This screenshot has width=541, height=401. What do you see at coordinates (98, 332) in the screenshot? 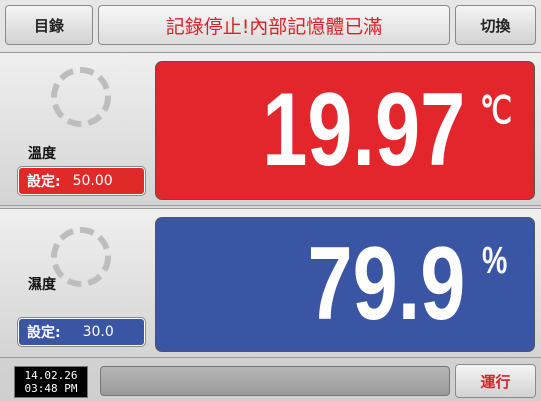
I see `setpoint-value: 30.0` at bounding box center [98, 332].